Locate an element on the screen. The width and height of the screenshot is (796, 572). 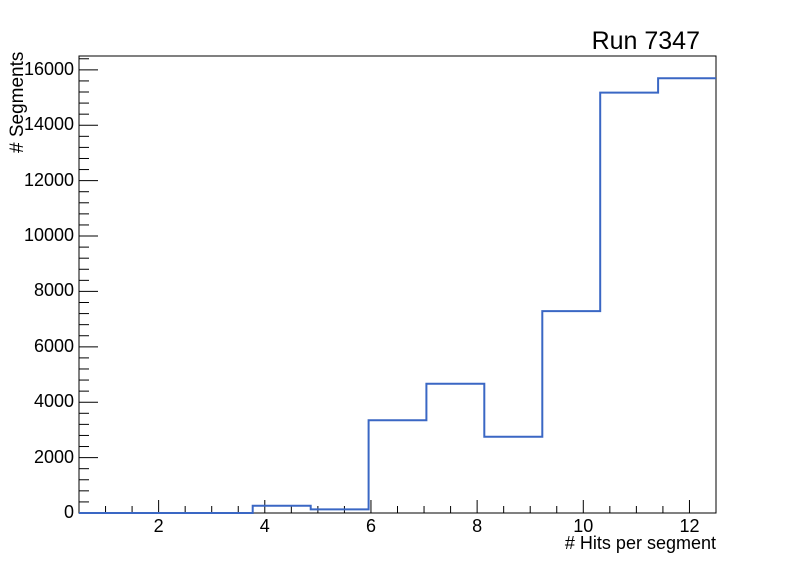
chart-title: Run 7347 is located at coordinates (645, 41).